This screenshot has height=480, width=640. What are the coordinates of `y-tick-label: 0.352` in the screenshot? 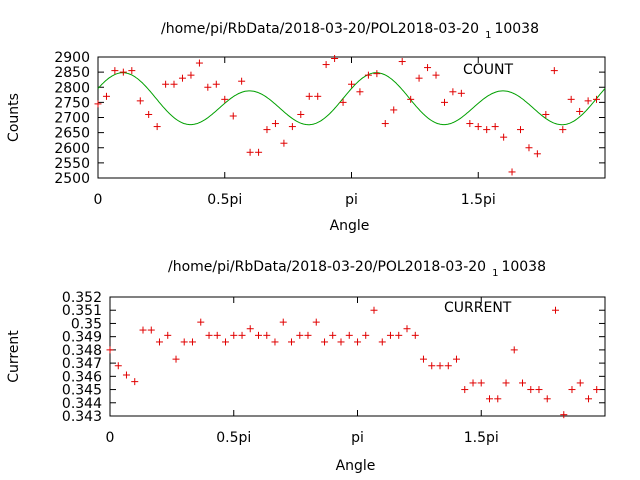 It's located at (82, 298).